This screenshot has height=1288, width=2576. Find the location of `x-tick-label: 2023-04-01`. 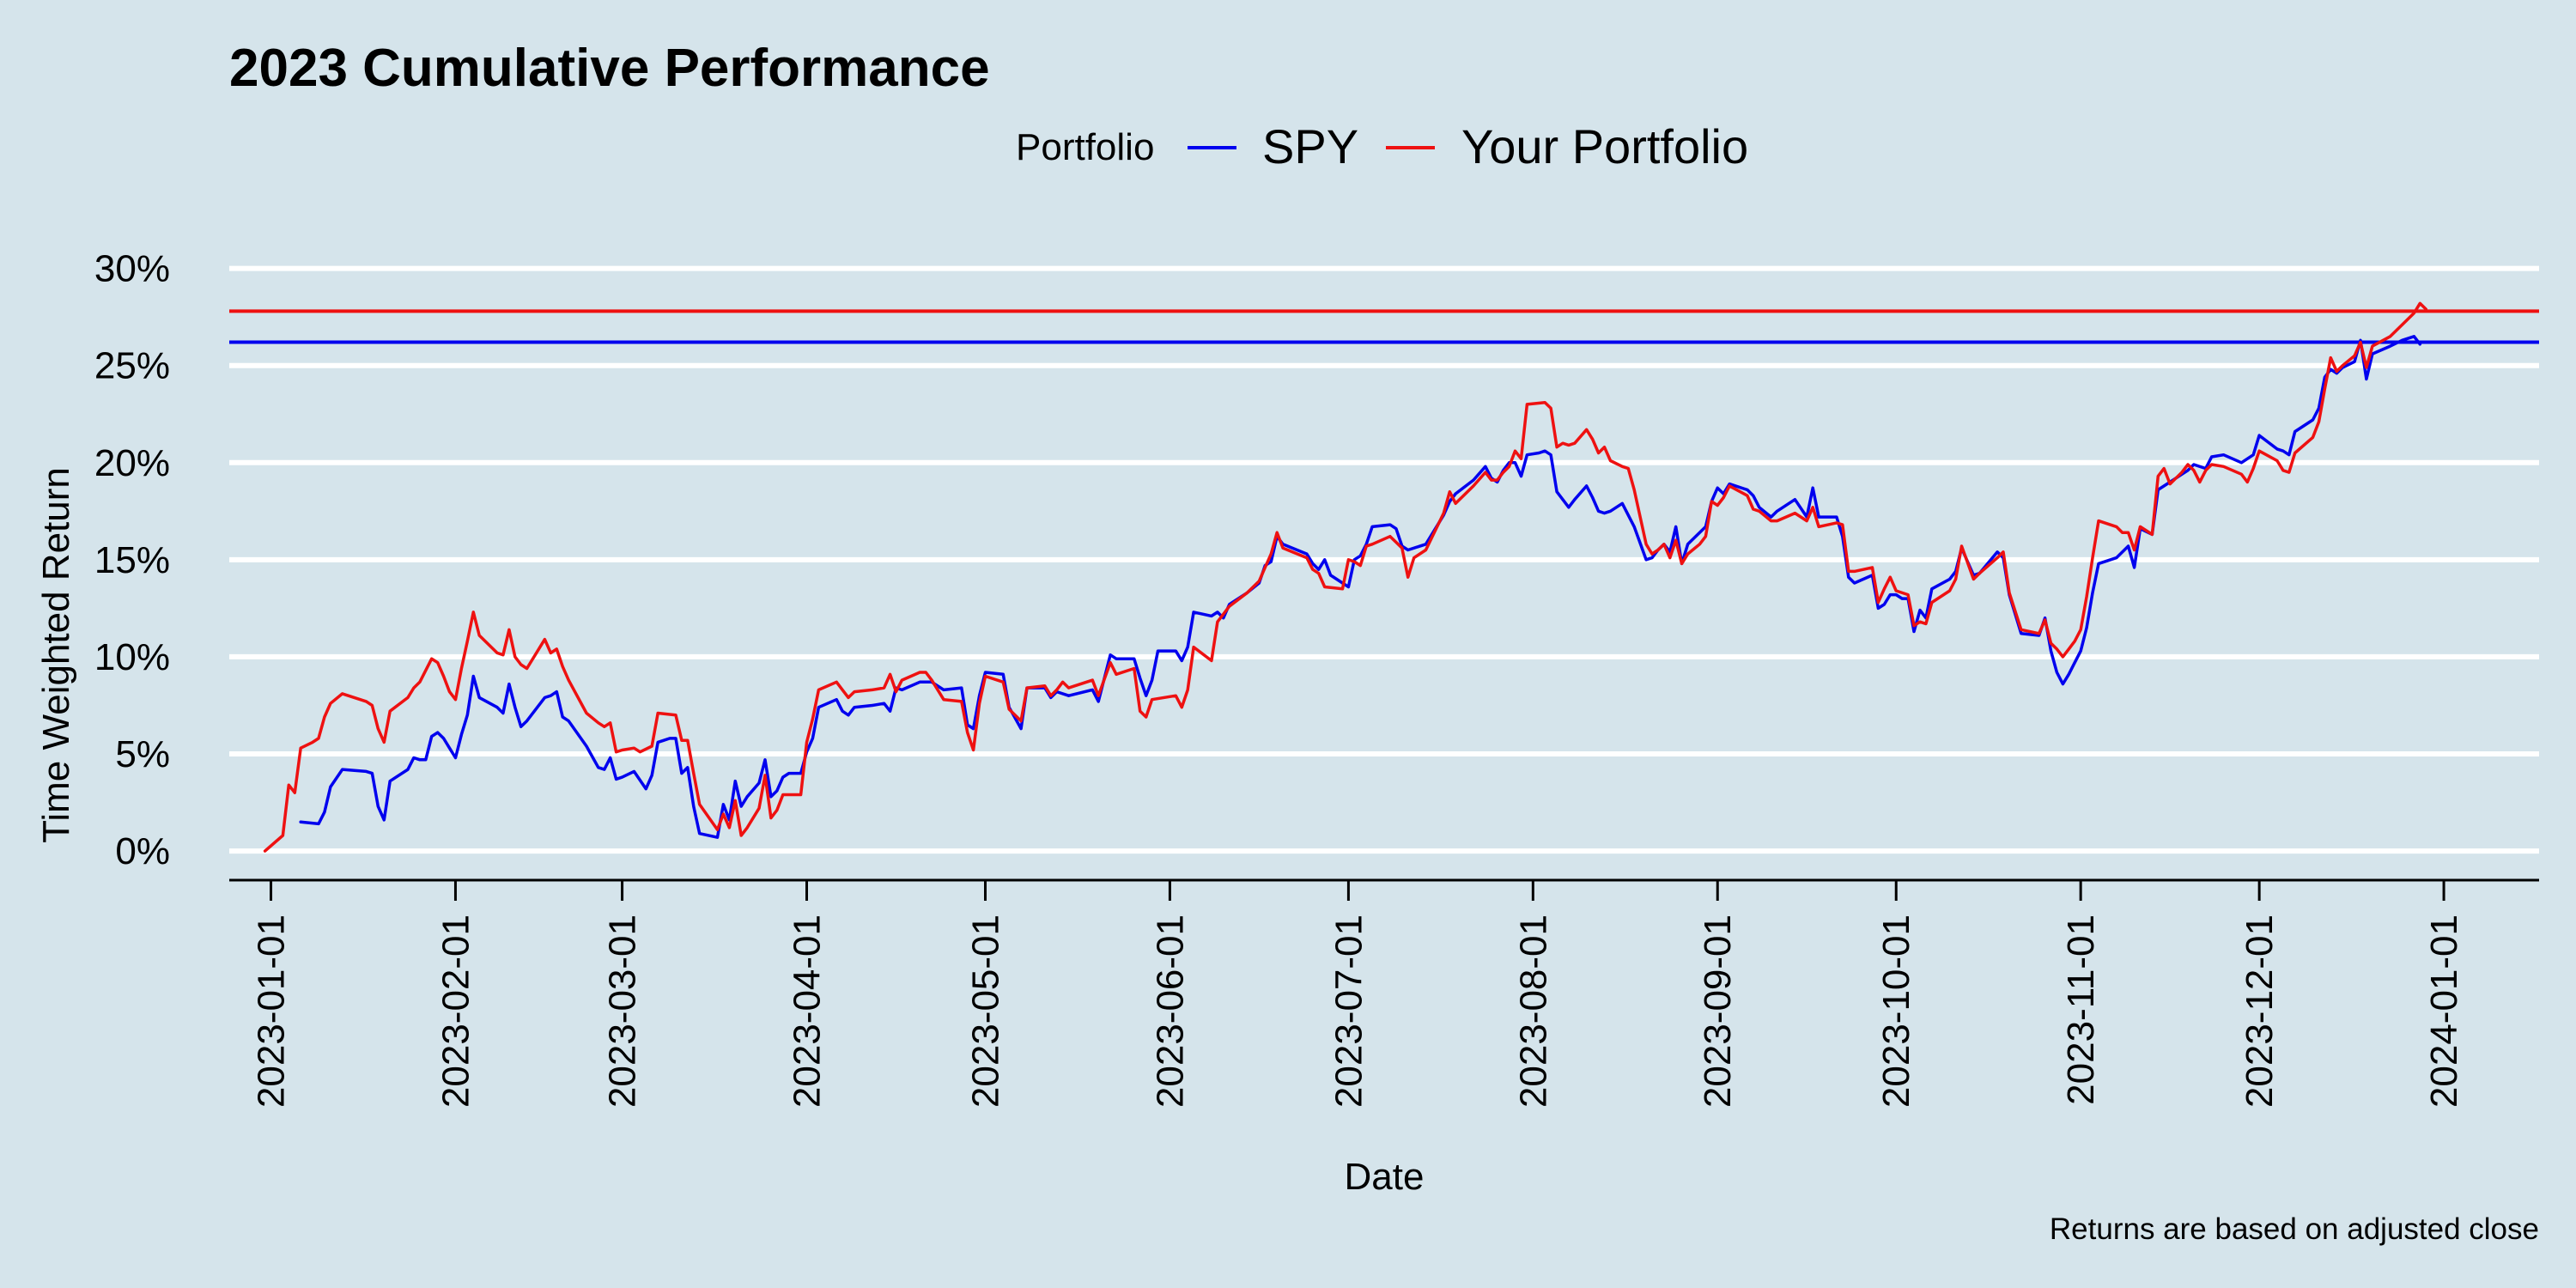

x-tick-label: 2023-04-01 is located at coordinates (808, 1011).